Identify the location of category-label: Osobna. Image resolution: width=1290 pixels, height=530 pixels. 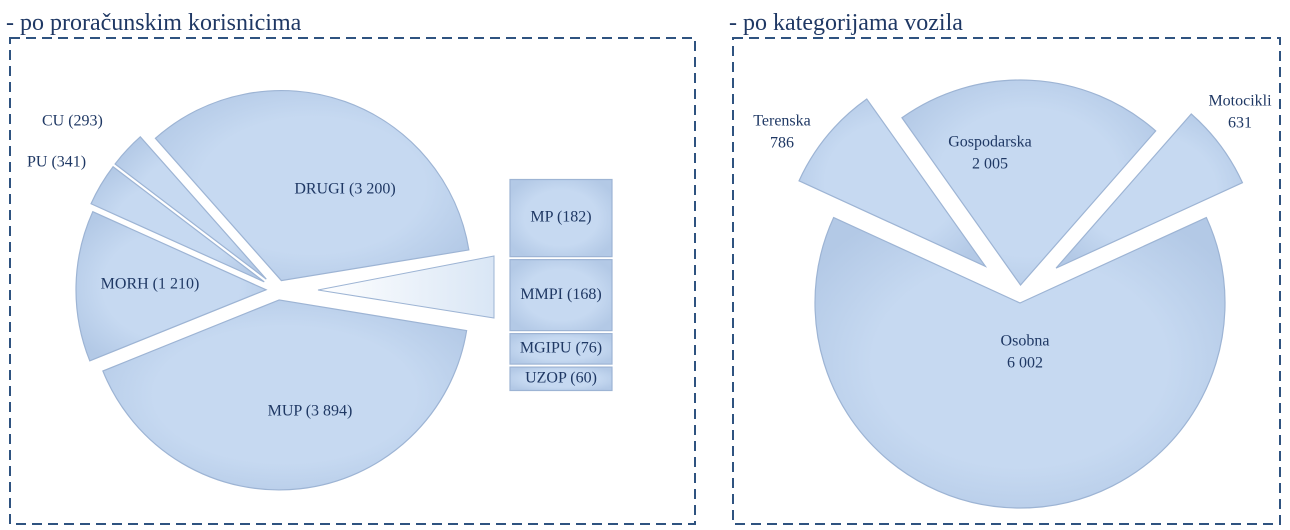
(1025, 341).